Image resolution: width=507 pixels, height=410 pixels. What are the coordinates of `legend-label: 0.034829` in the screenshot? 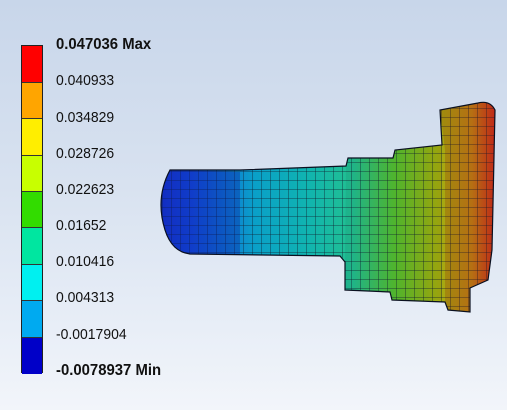 It's located at (85, 117).